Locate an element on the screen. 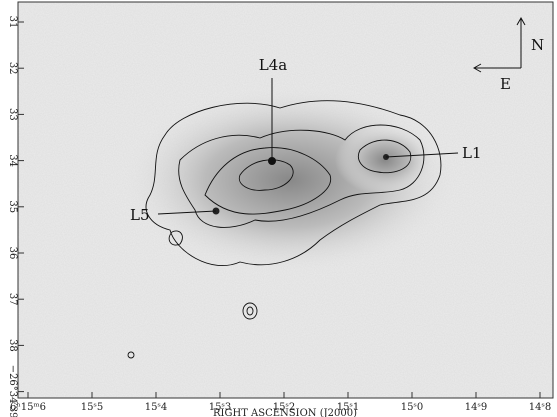 Image resolution: width=557 pixels, height=417 pixels. source-label: L5 is located at coordinates (140, 215).